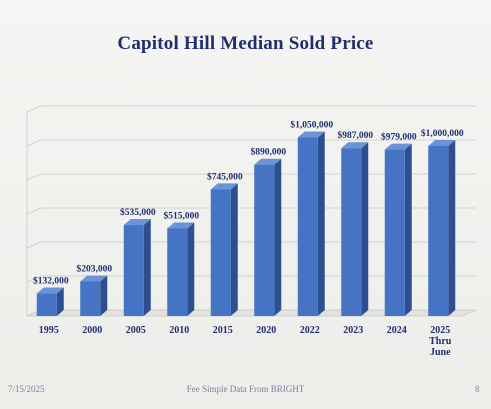 The height and width of the screenshot is (409, 491). I want to click on x-tick-label-7: 2023, so click(353, 330).